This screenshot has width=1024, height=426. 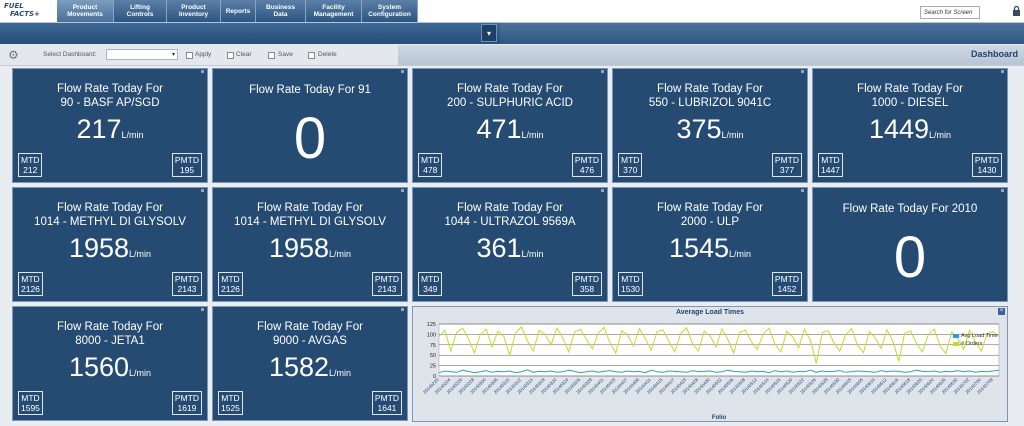 What do you see at coordinates (710, 222) in the screenshot?
I see `tile-product: 2000 - ULP` at bounding box center [710, 222].